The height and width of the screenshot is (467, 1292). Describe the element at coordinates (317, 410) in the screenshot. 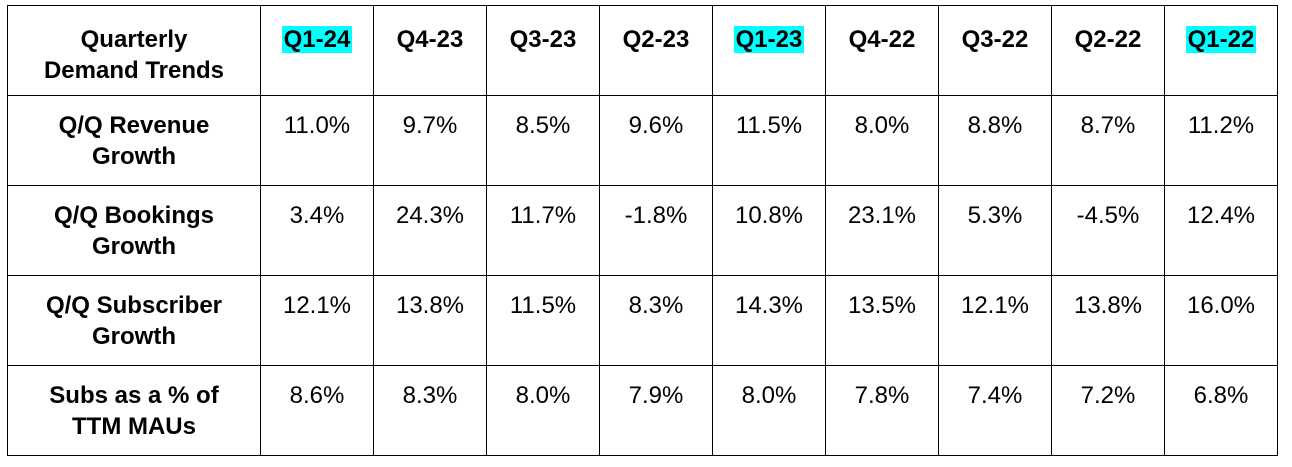

I see `table-cell: 8.6%` at that location.